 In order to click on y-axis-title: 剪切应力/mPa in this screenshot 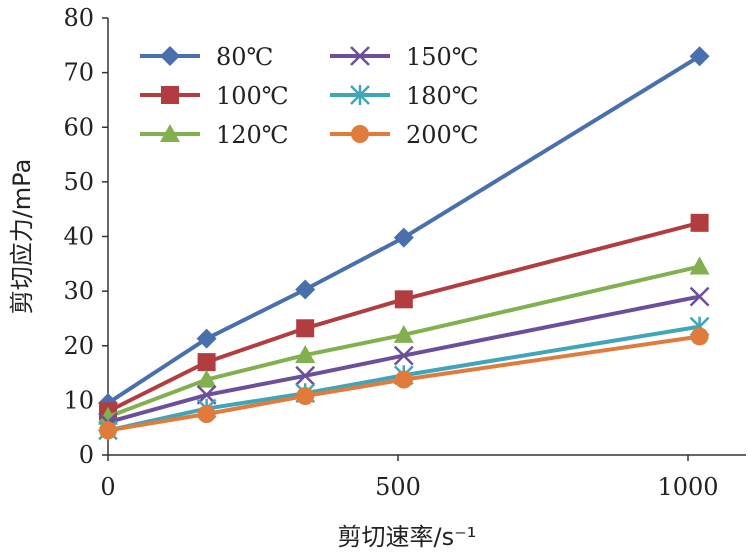, I will do `click(22, 237)`.